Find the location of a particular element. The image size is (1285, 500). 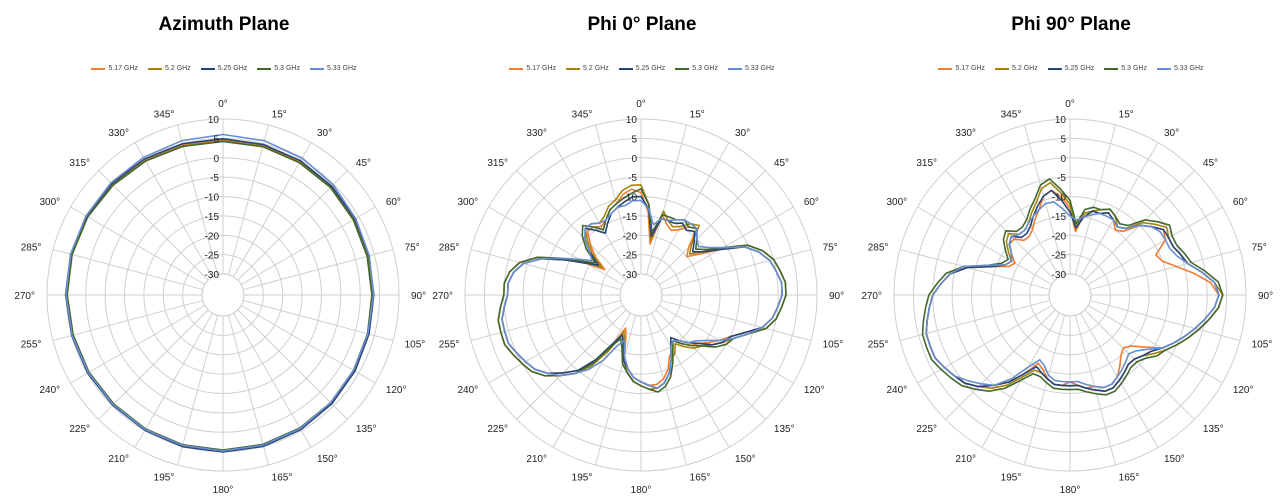

radial-tick-label: 10 is located at coordinates (632, 120).